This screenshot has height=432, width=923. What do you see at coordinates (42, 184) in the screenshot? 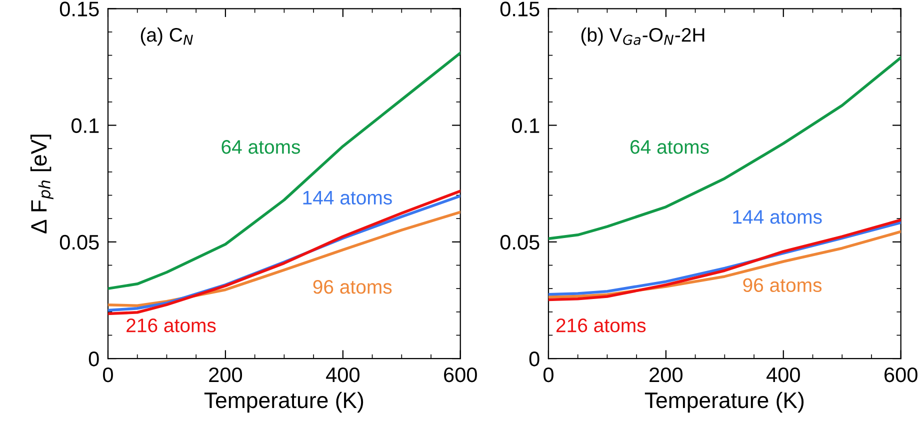
I see `y-axis-title: Δ F$_{ph}$ [eV]` at bounding box center [42, 184].